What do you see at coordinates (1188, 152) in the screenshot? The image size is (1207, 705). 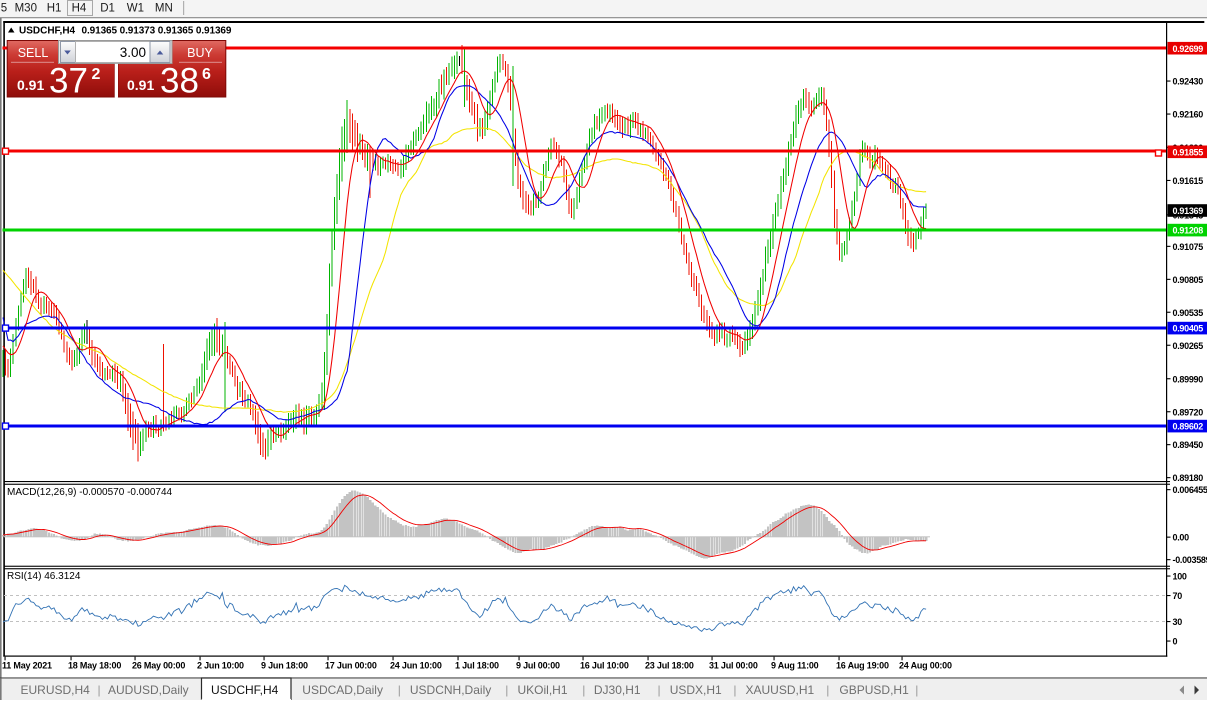 I see `svg-text: 0.91855` at bounding box center [1188, 152].